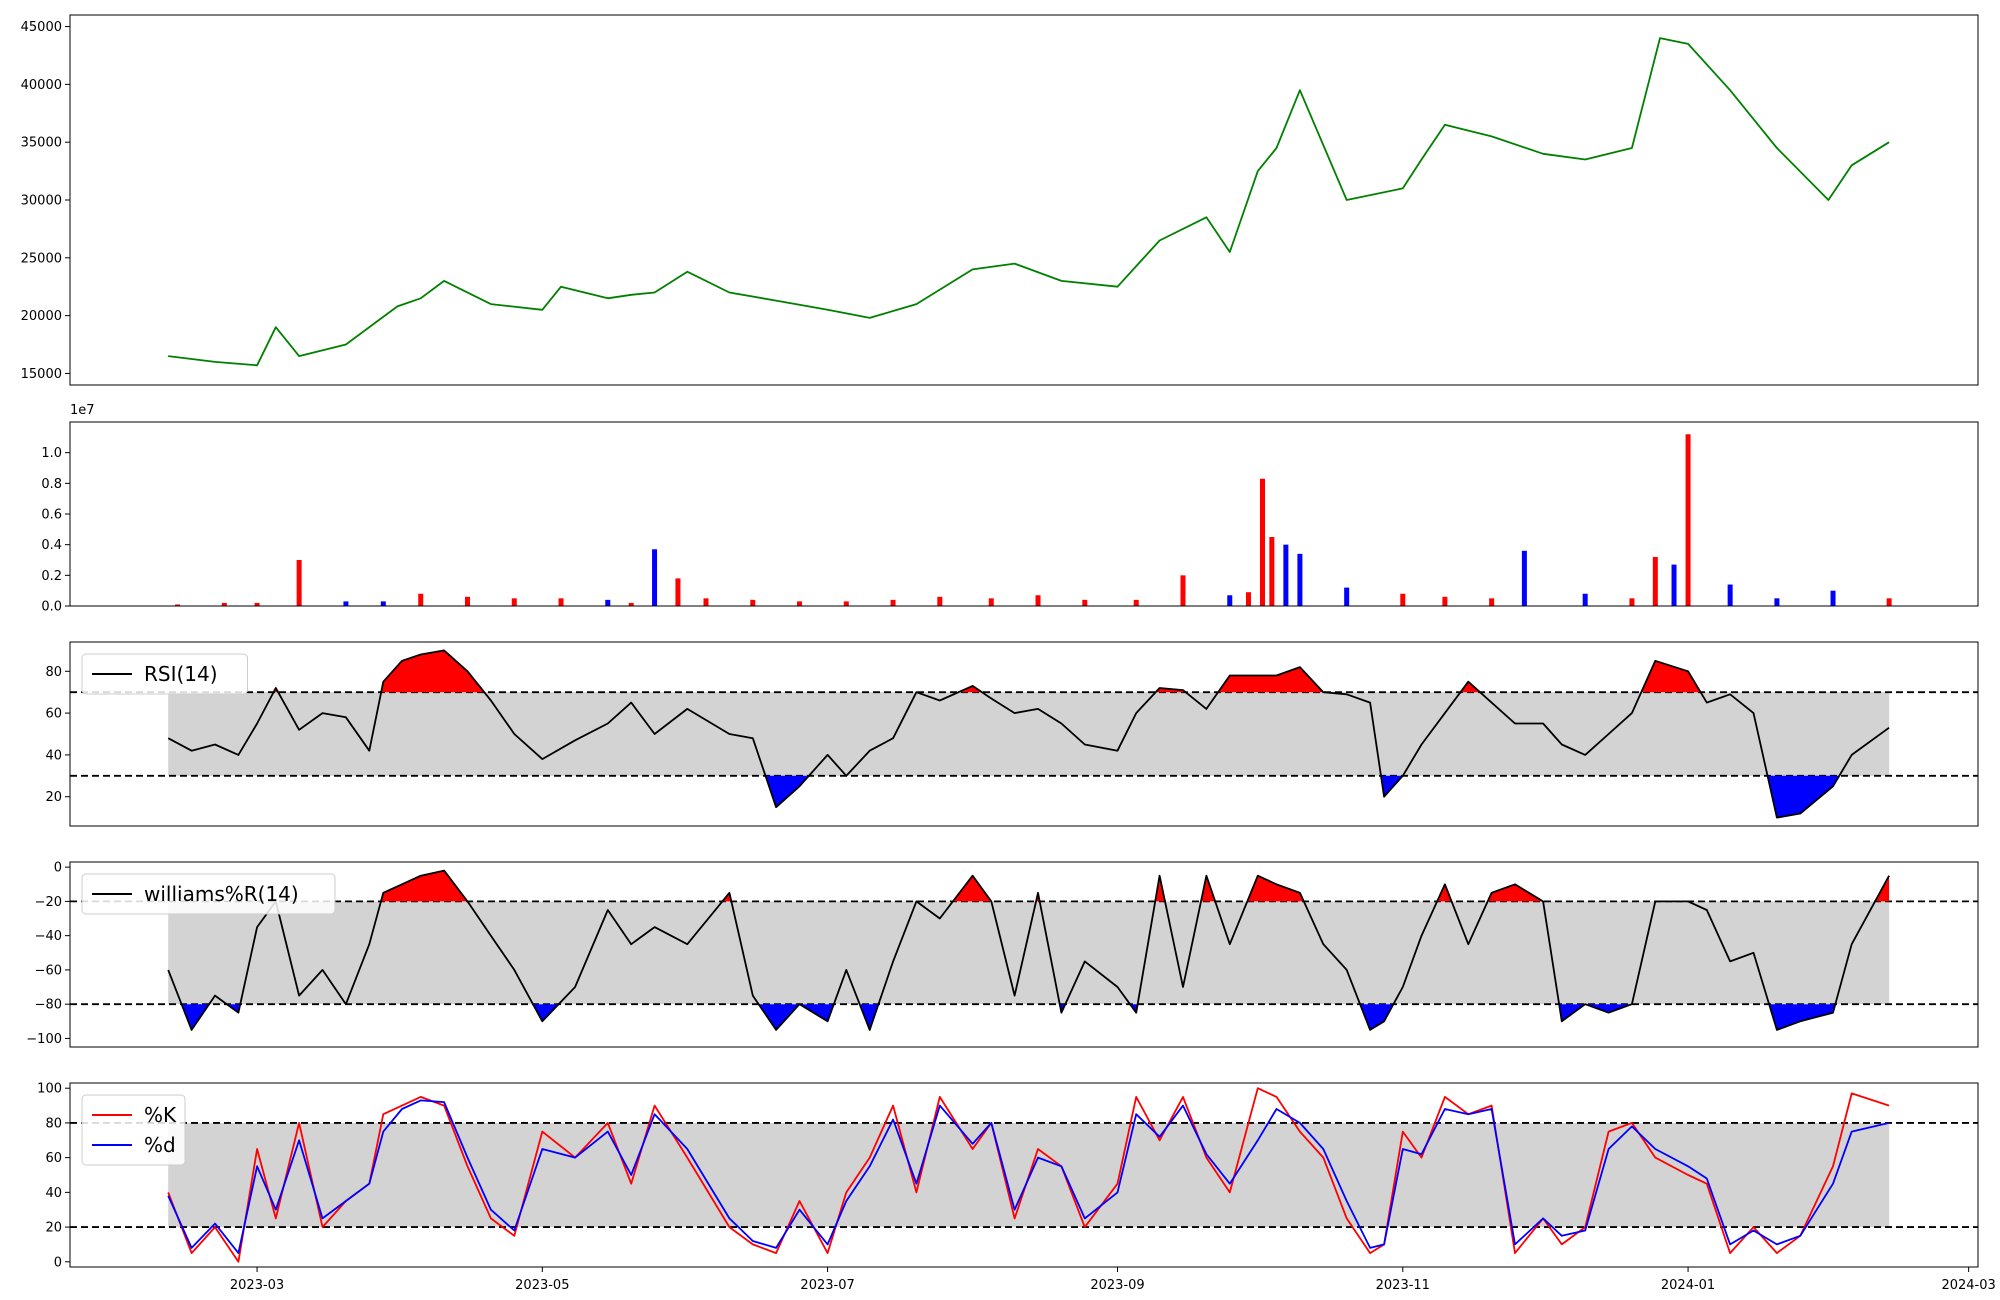  Describe the element at coordinates (41, 374) in the screenshot. I see `price-ytick-label: 15000` at that location.